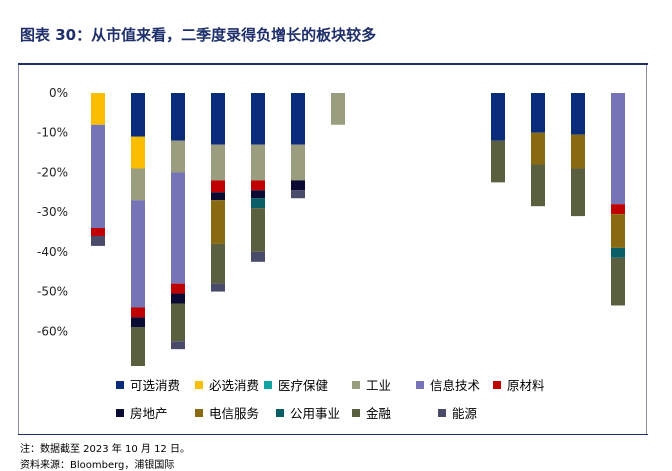 The image size is (672, 471). I want to click on legend-item: 可选消费, so click(148, 384).